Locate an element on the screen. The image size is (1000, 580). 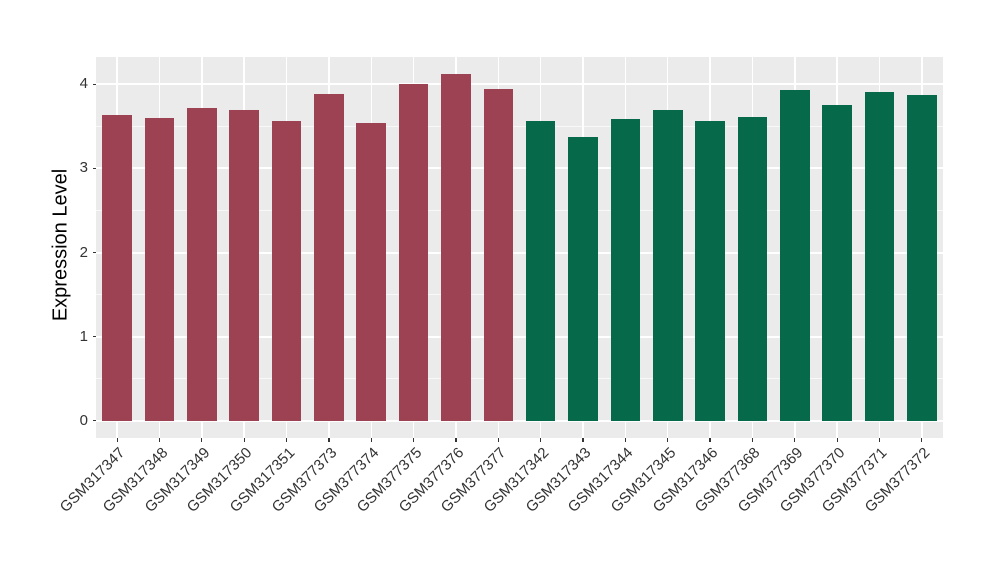
y-tick-label: 2 is located at coordinates (83, 252).